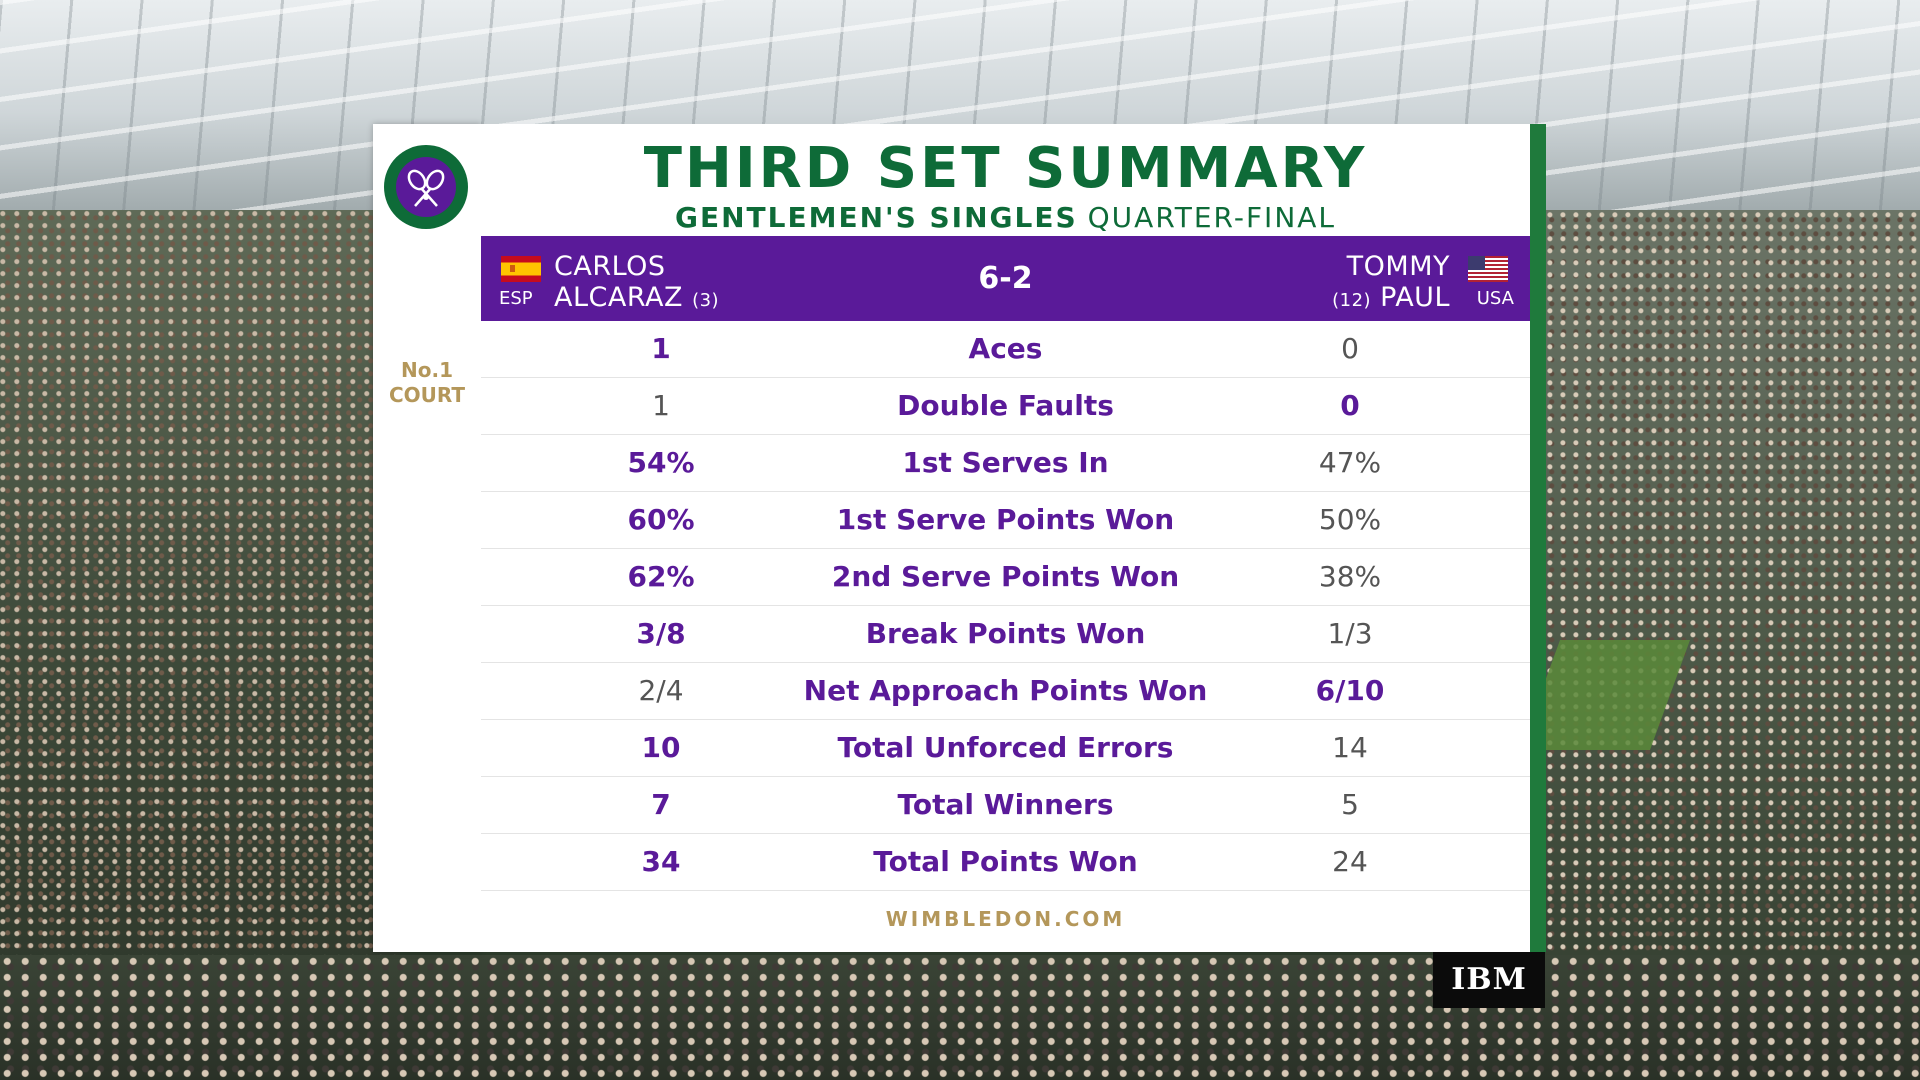  I want to click on crowd-bottom, so click(960, 1017).